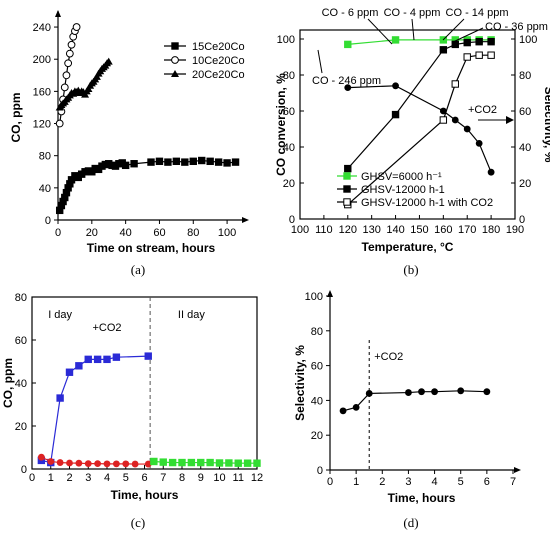 This screenshot has height=534, width=550. What do you see at coordinates (317, 367) in the screenshot?
I see `d-y-tick-label: 60` at bounding box center [317, 367].